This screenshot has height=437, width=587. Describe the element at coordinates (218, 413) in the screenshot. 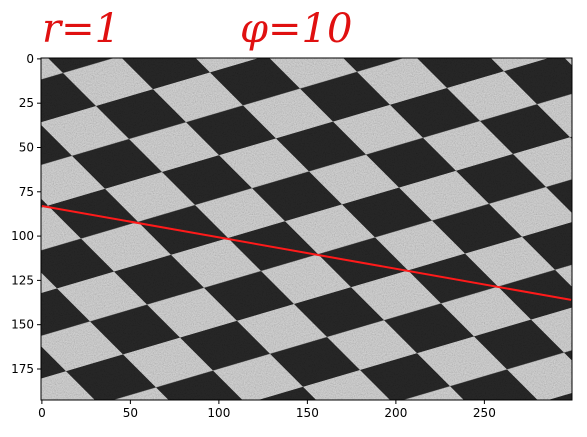

I see `x-tick-label: 100` at that location.